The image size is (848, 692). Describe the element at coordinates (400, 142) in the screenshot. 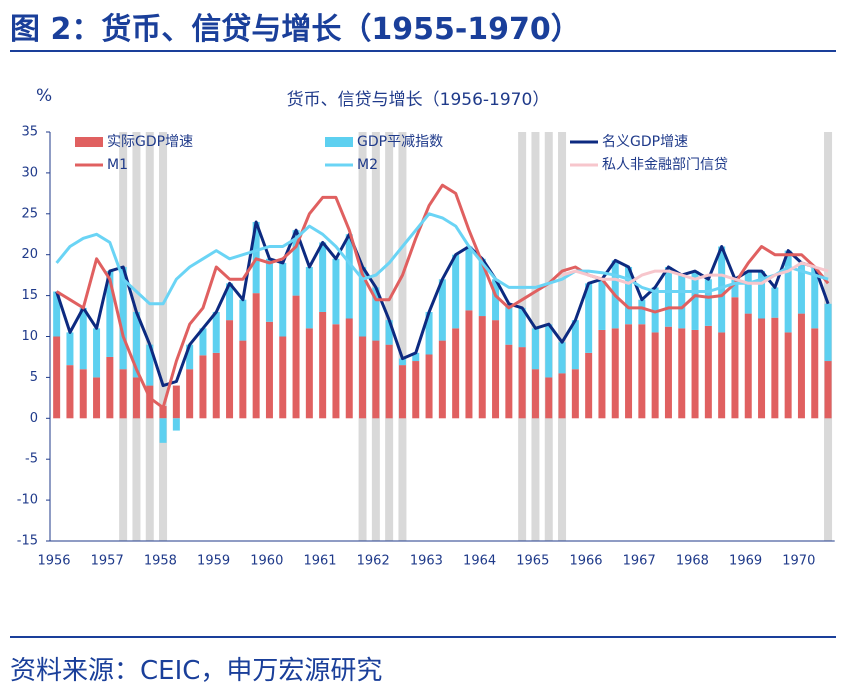

I see `legend-label: GDP平减指数` at that location.